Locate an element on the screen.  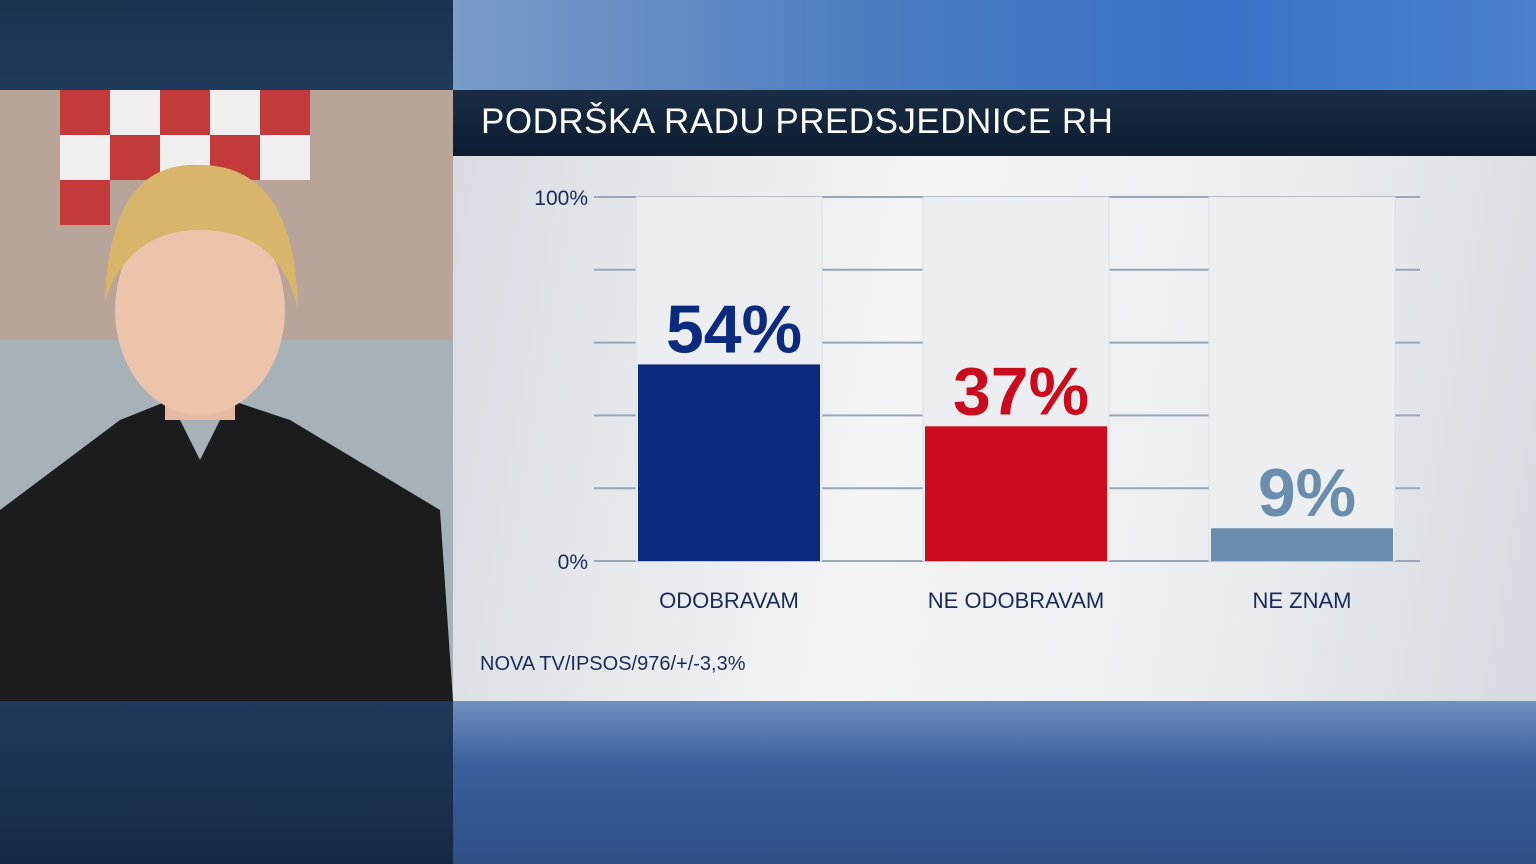
category-label: ODOBRAVAM is located at coordinates (729, 600).